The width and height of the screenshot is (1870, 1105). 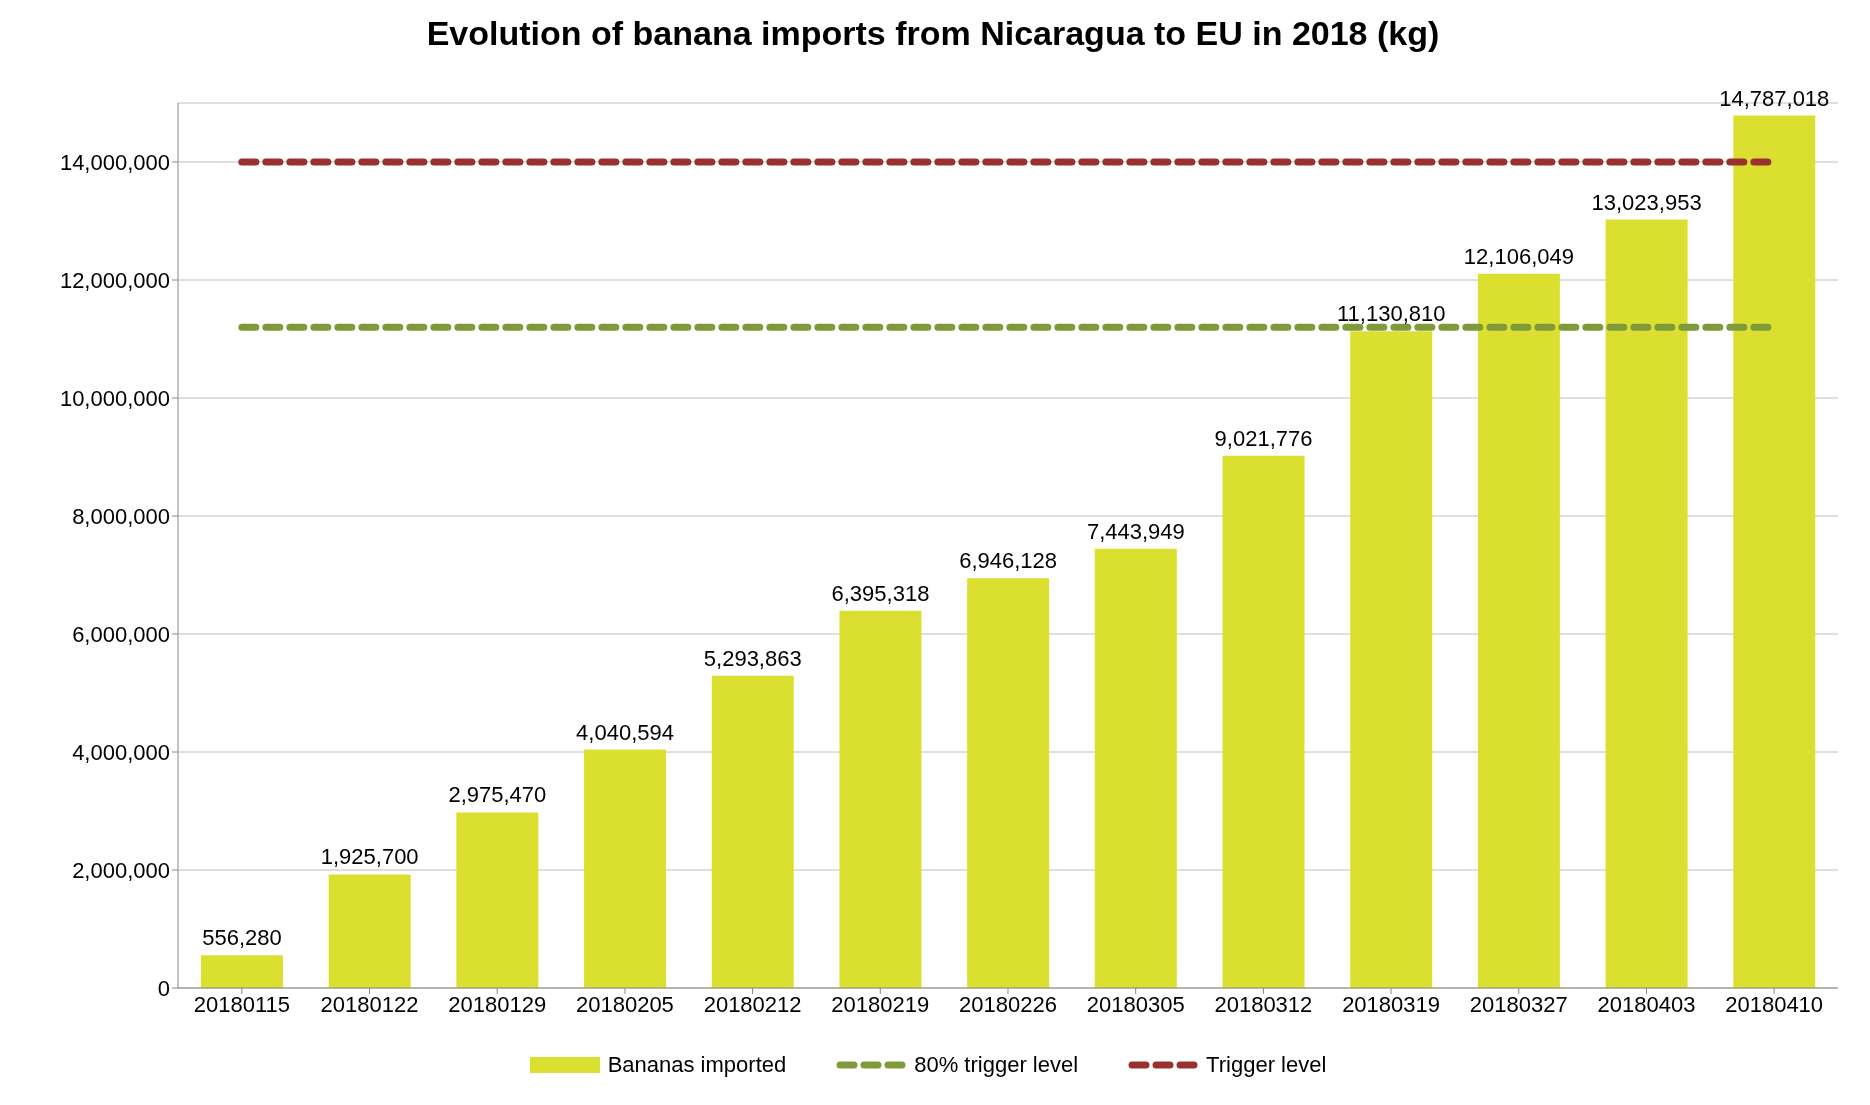 I want to click on x-tick-label: 20180327, so click(x=1518, y=1004).